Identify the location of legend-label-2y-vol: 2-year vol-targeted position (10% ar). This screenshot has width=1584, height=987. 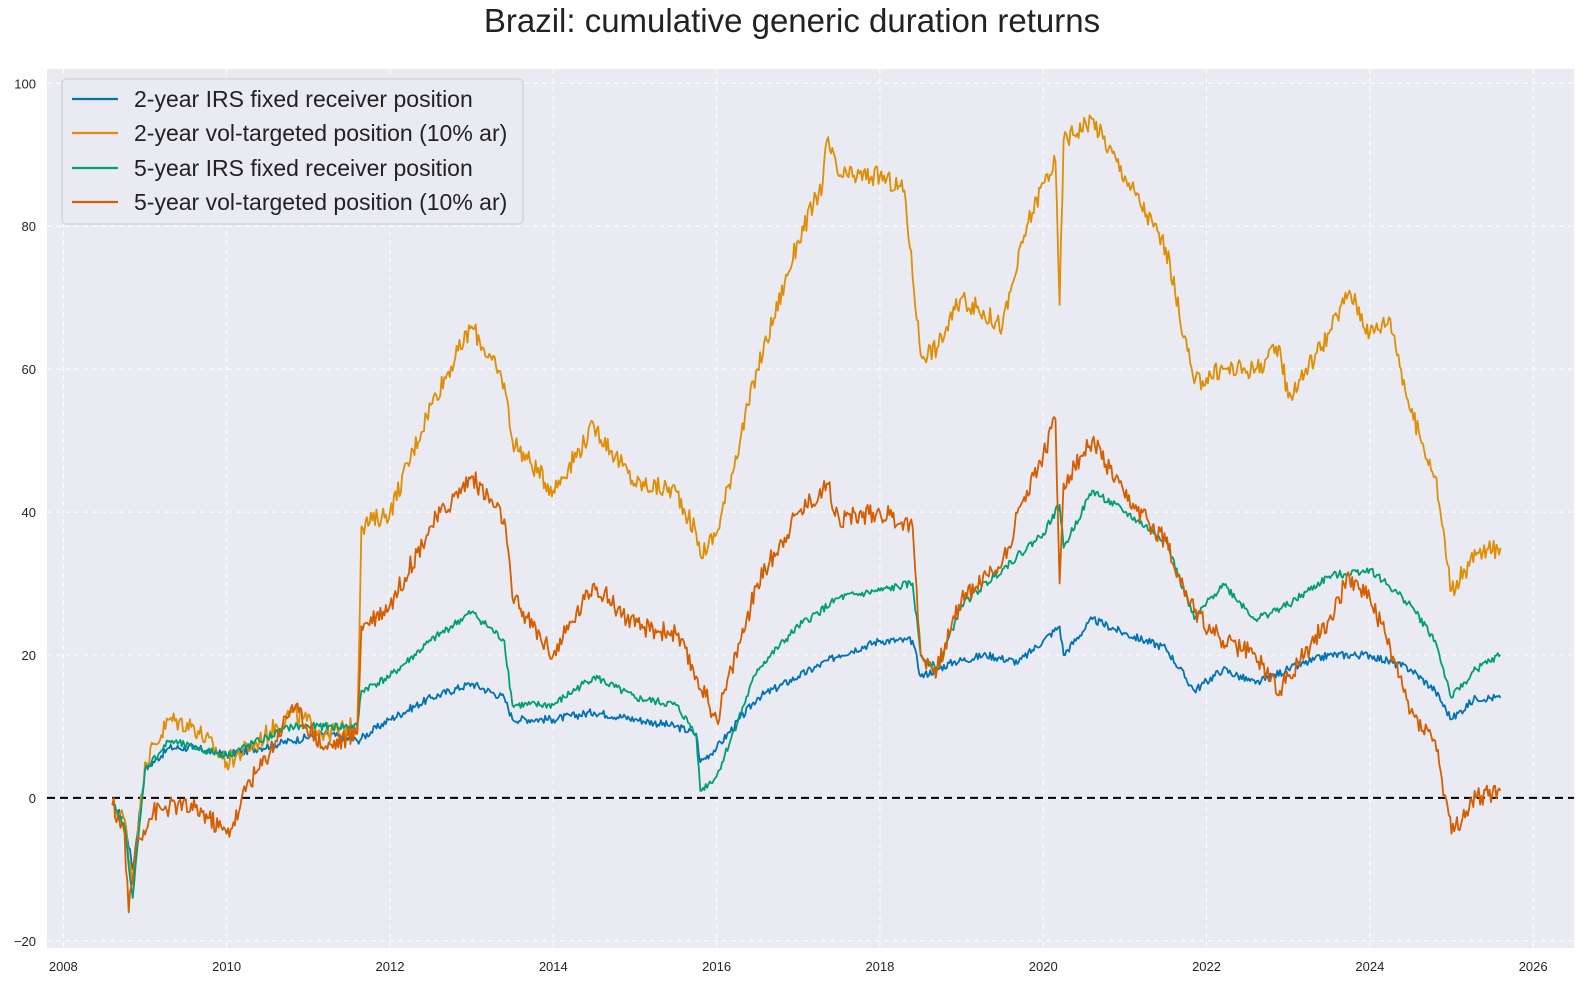
(320, 133).